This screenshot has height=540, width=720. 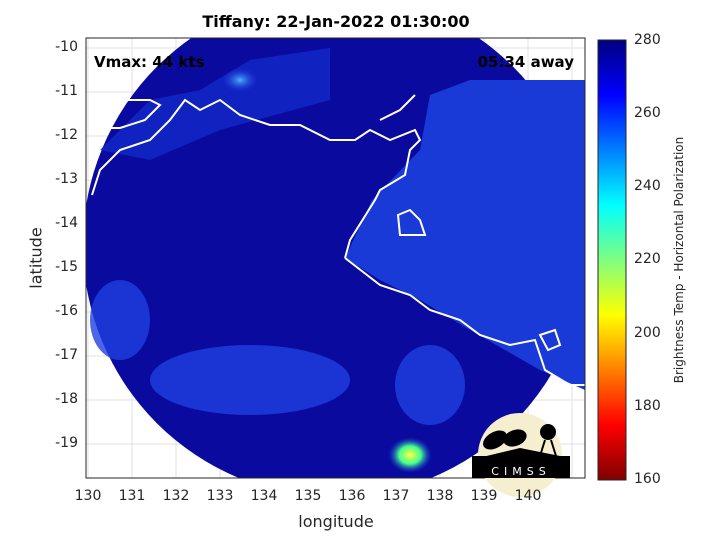 I want to click on time-away-label: 05:34 away, so click(x=525, y=62).